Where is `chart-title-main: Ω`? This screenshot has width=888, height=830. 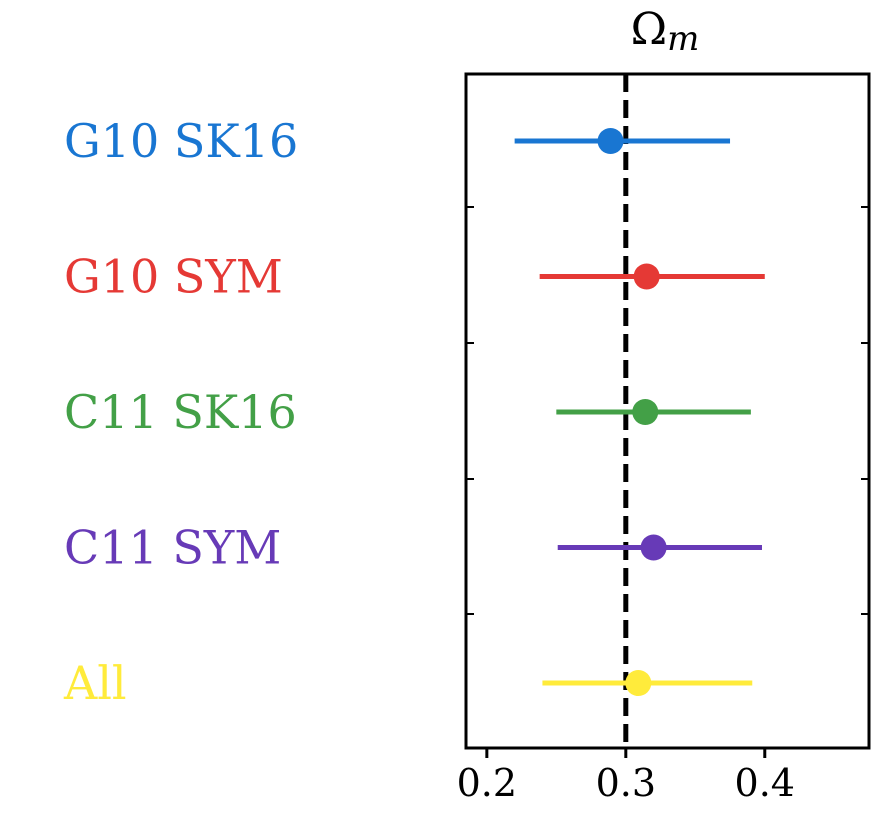 chart-title-main: Ω is located at coordinates (649, 29).